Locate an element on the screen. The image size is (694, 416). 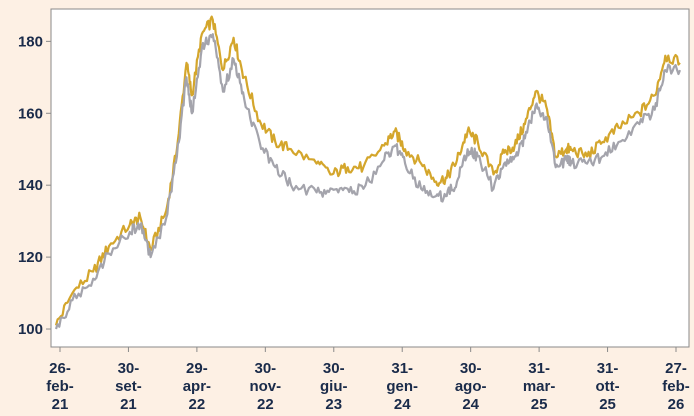
x-tick-label-line: 29- is located at coordinates (197, 368).